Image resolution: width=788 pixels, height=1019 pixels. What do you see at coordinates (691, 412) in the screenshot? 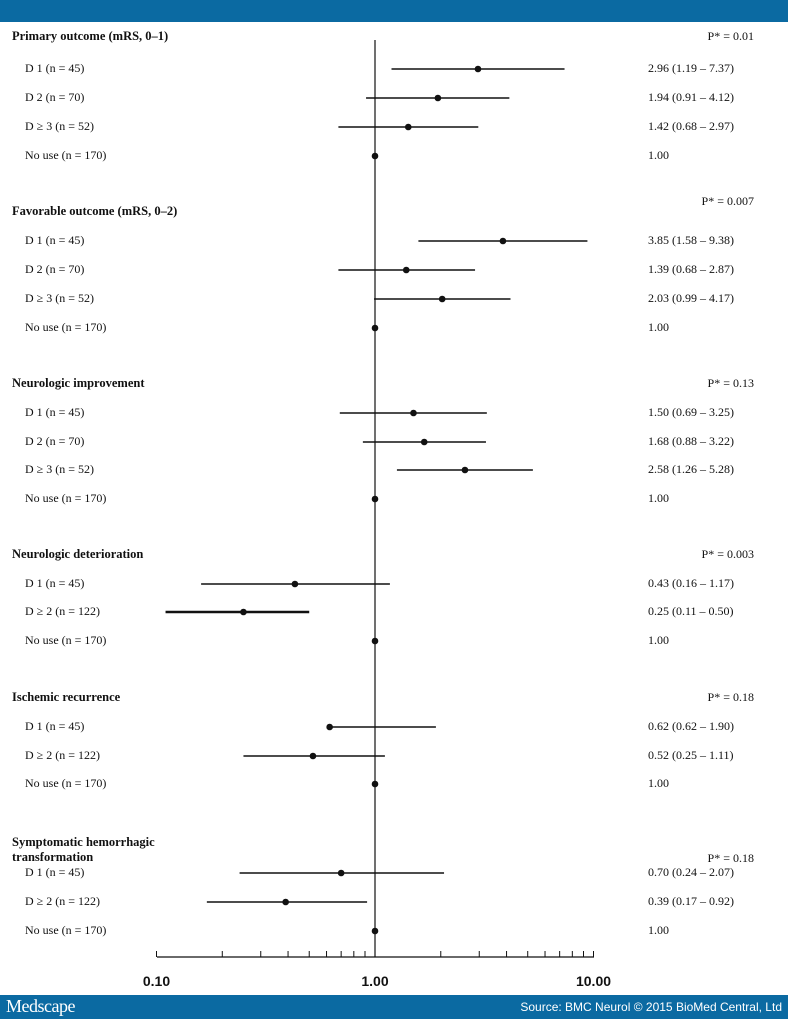
I see `odds-ratio-text: 1.50 (0.69 – 3.25)` at bounding box center [691, 412].